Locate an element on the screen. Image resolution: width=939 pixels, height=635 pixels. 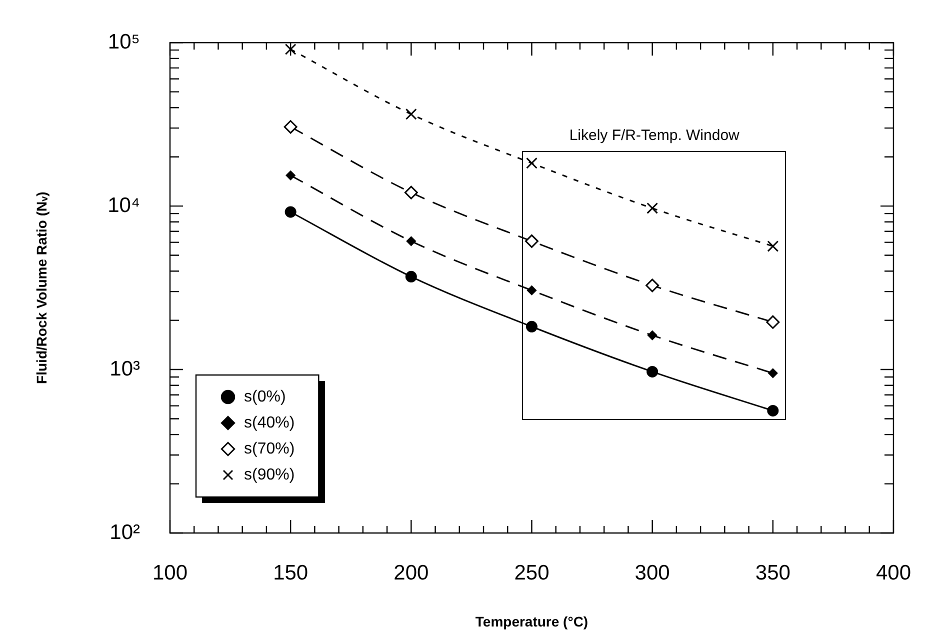
x-axis-title: Temperature (°C) is located at coordinates (531, 621).